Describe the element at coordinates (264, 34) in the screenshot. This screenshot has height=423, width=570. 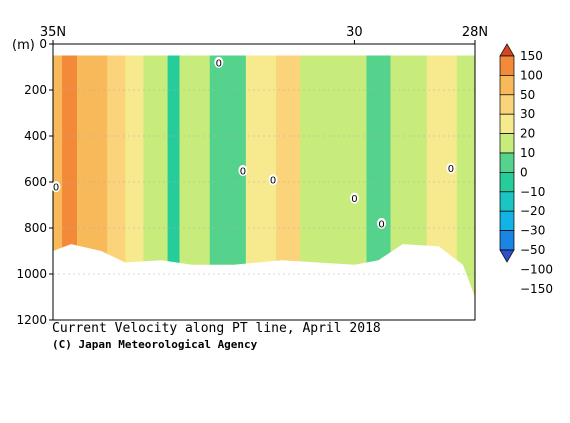
I see `latitude-axis: 35N 30 28N` at that location.